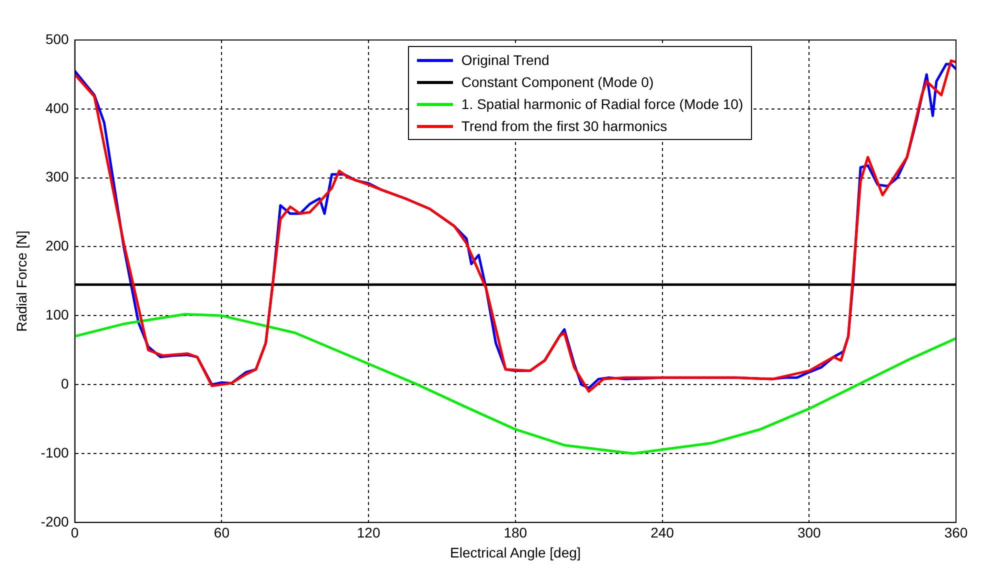 The height and width of the screenshot is (572, 986). I want to click on legend-label: Original Trend, so click(505, 60).